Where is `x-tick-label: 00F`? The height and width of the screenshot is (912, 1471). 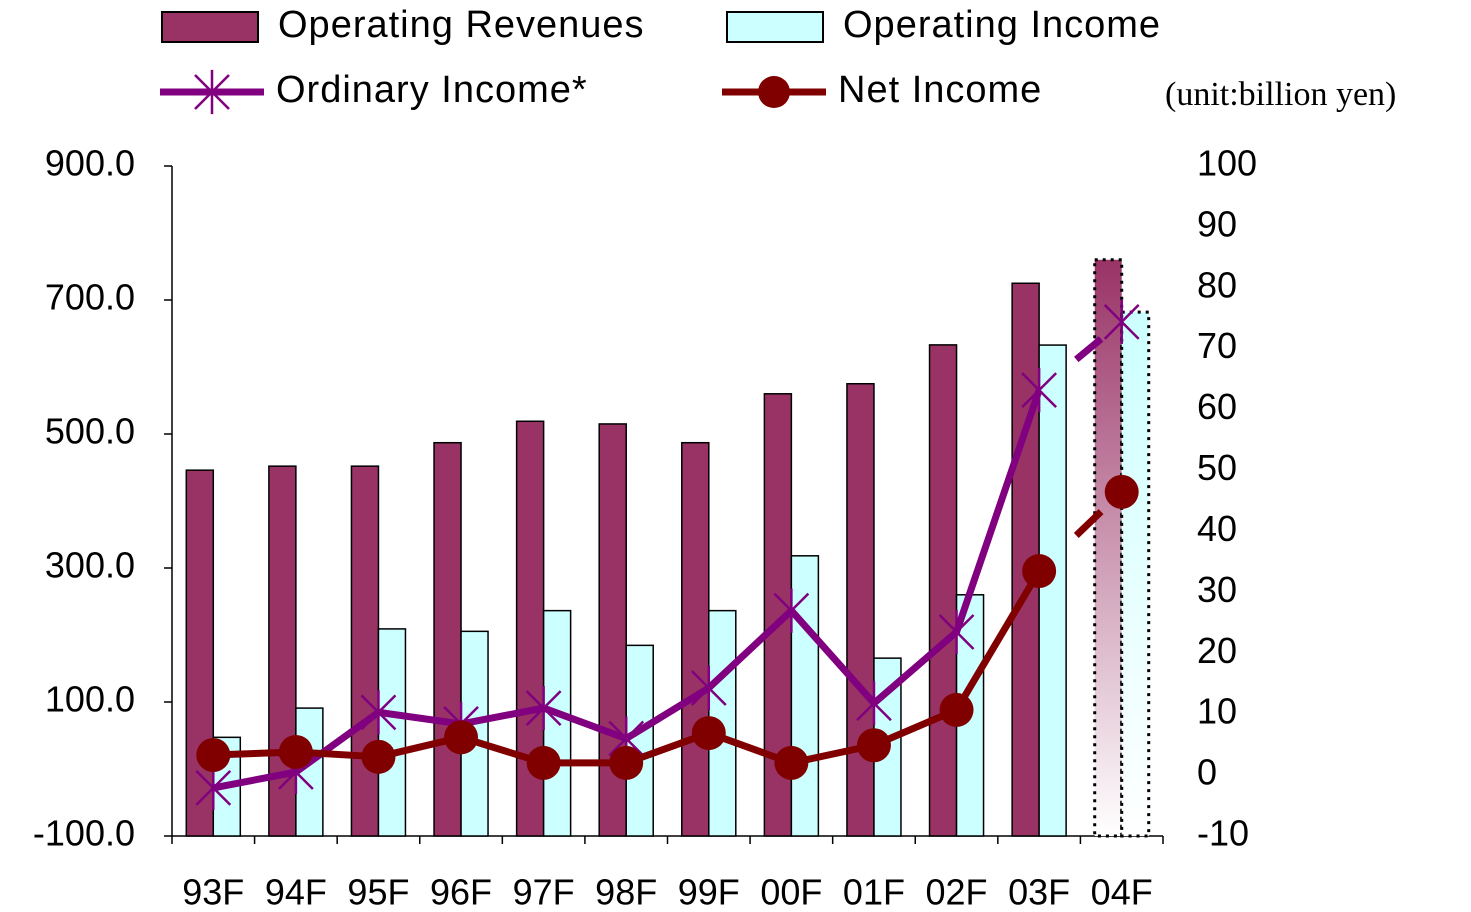
x-tick-label: 00F is located at coordinates (791, 892).